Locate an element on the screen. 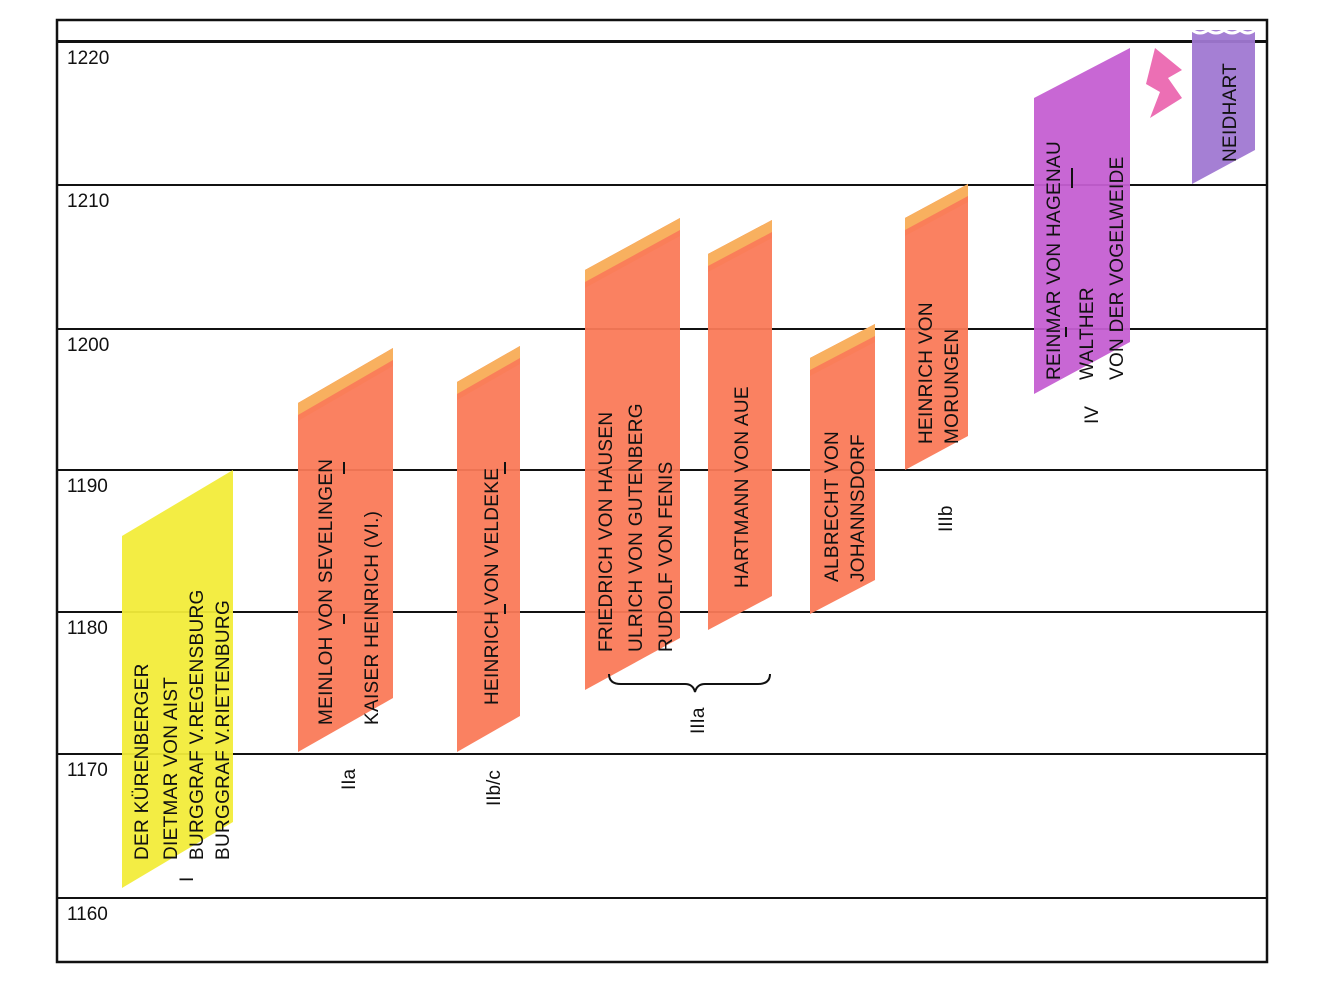 This screenshot has height=1000, width=1333. author-block: ALBRECHT VON JOHANNSDORF is located at coordinates (842, 469).